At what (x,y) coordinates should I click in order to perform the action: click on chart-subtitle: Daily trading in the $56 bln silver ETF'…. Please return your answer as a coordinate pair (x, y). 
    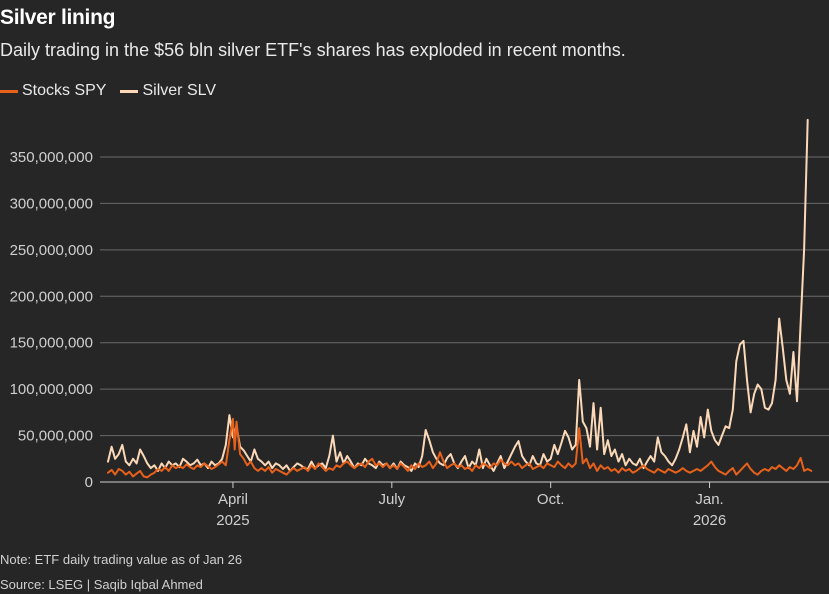
    Looking at the image, I should click on (313, 50).